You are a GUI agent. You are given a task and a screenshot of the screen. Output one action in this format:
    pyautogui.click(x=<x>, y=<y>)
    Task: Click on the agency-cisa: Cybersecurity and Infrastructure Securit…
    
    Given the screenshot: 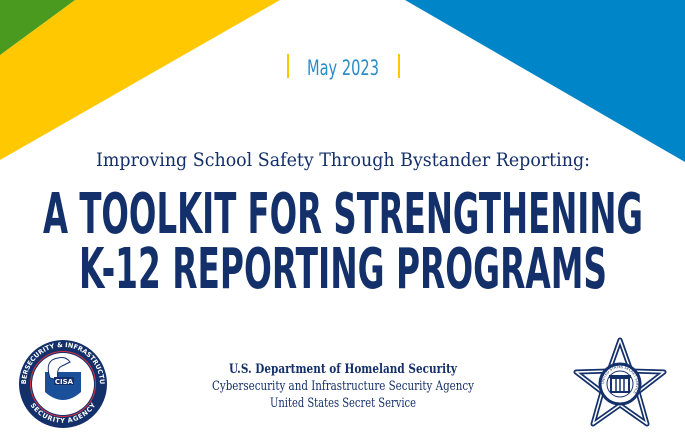 What is the action you would take?
    pyautogui.click(x=343, y=386)
    